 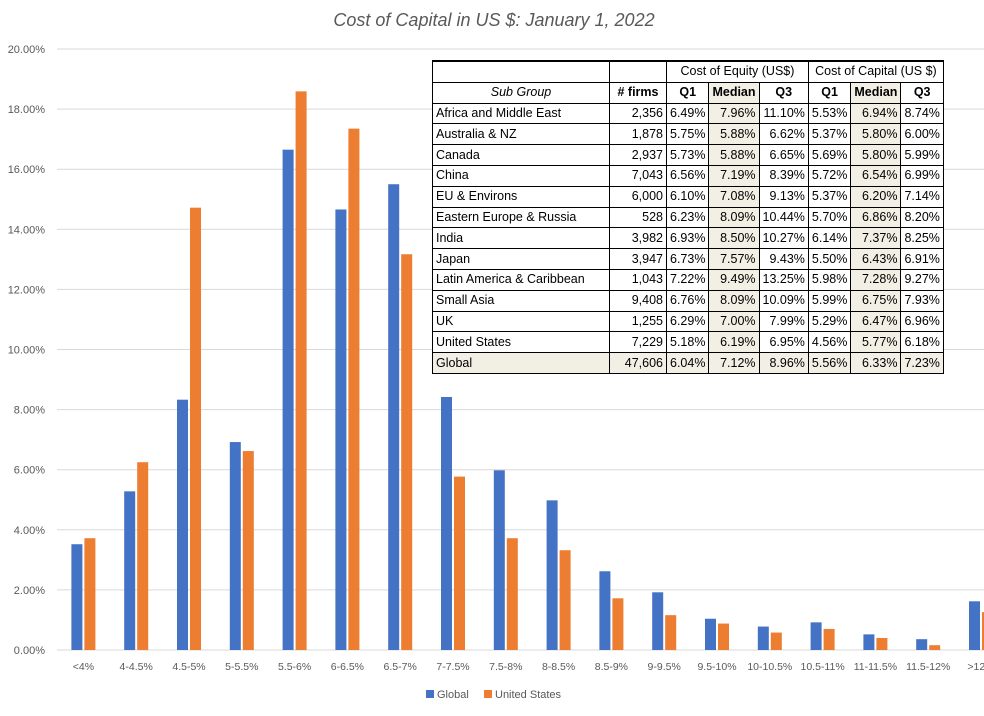 What do you see at coordinates (829, 175) in the screenshot?
I see `table-cell: 5.72%` at bounding box center [829, 175].